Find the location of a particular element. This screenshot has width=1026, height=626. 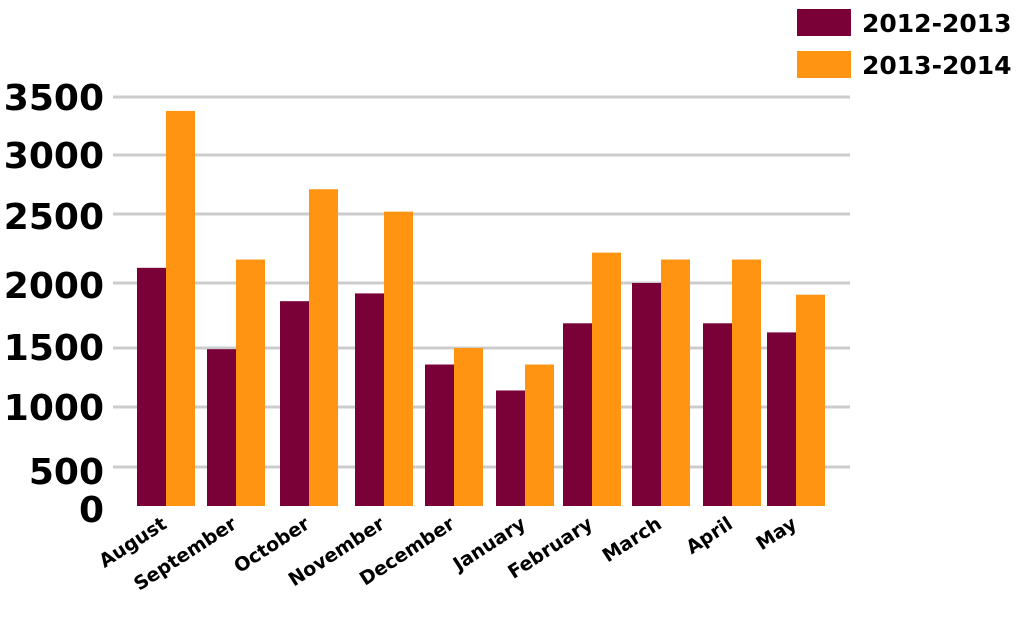

bar-november-2013-2014 is located at coordinates (398, 358).